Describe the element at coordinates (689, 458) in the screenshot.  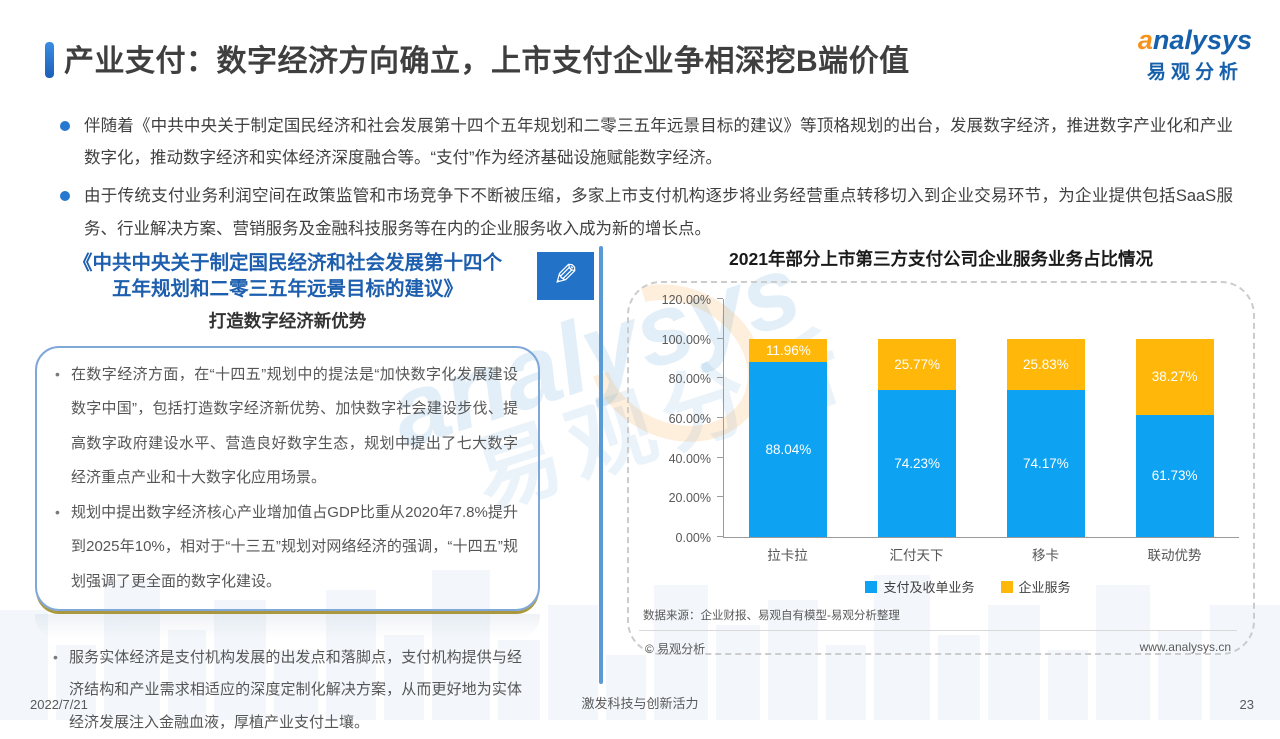
I see `y-axis-tick-label: 40.00%` at that location.